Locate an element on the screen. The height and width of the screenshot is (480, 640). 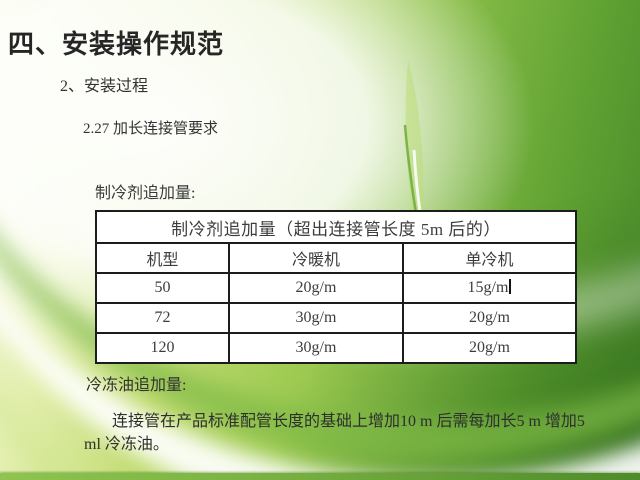
cell-model-120: 120 is located at coordinates (162, 348).